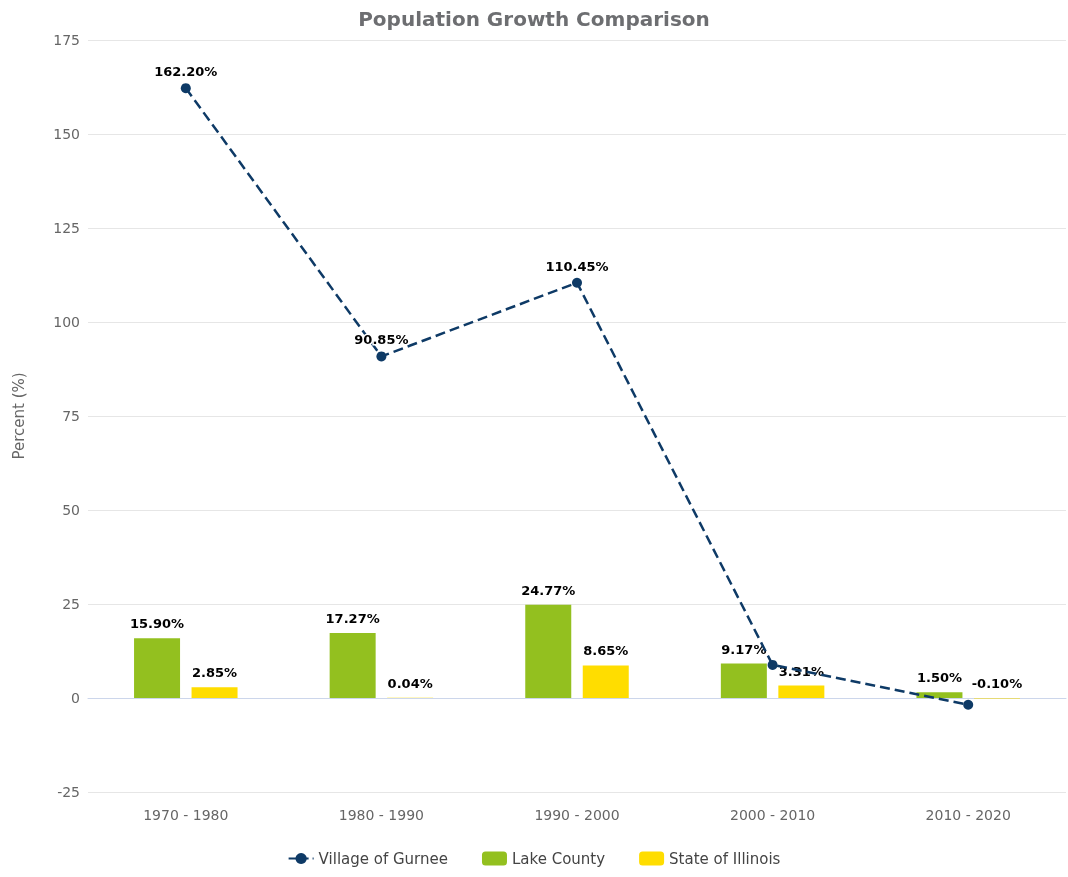 The height and width of the screenshot is (877, 1068). What do you see at coordinates (577, 815) in the screenshot?
I see `x-tick-label: 1990 - 2000` at bounding box center [577, 815].